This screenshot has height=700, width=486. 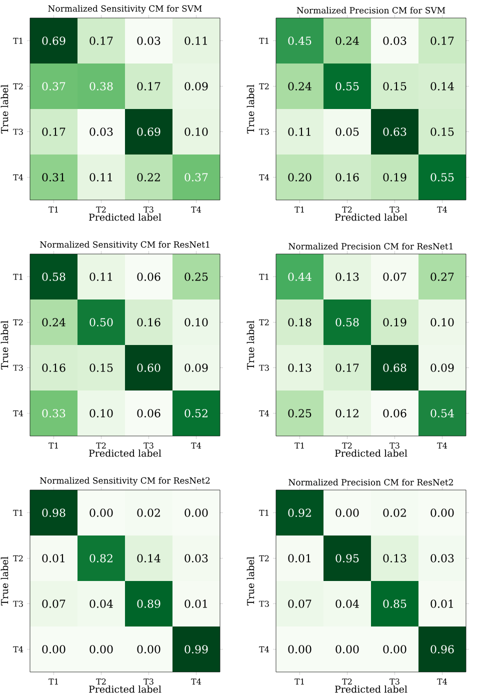 What do you see at coordinates (347, 177) in the screenshot?
I see `data-label: 0.16` at bounding box center [347, 177].